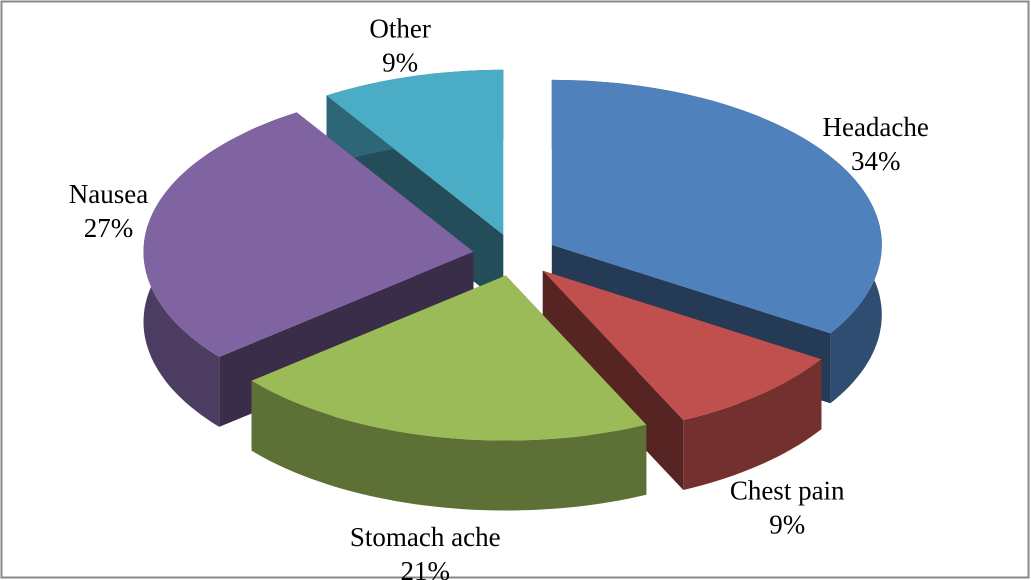  What do you see at coordinates (108, 194) in the screenshot?
I see `slice-label: Nausea` at bounding box center [108, 194].